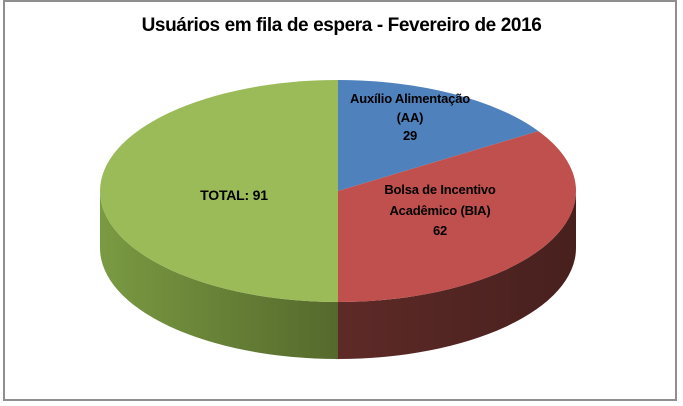 The image size is (683, 406). Describe the element at coordinates (219, 275) in the screenshot. I see `pie-side-green` at that location.